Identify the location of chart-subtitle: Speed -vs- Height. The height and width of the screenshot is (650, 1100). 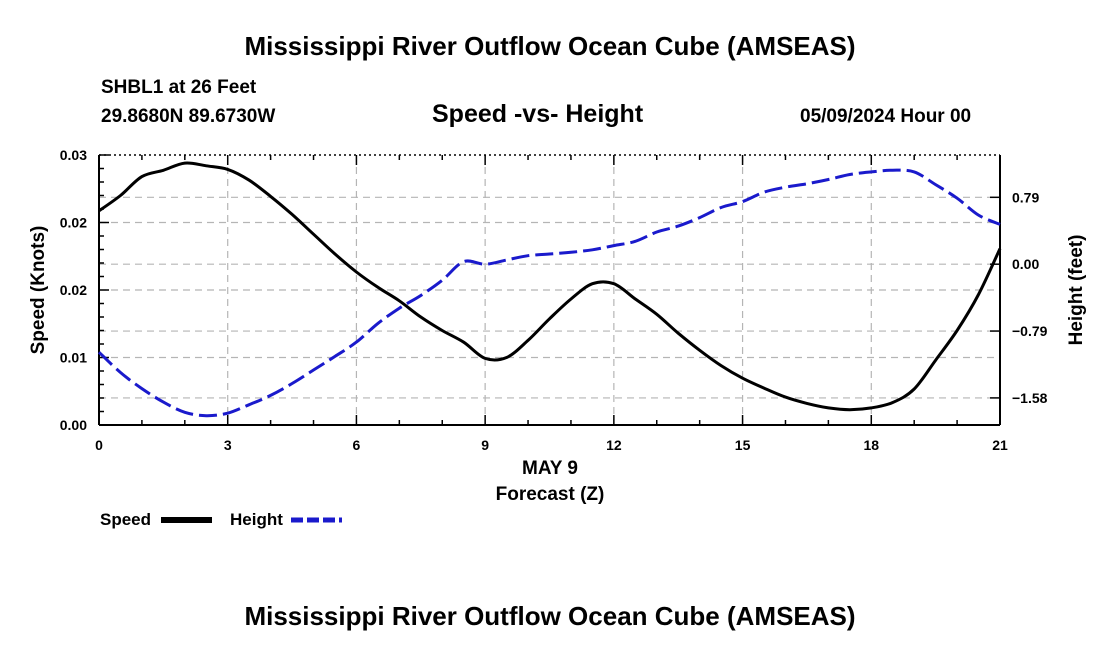
(538, 114).